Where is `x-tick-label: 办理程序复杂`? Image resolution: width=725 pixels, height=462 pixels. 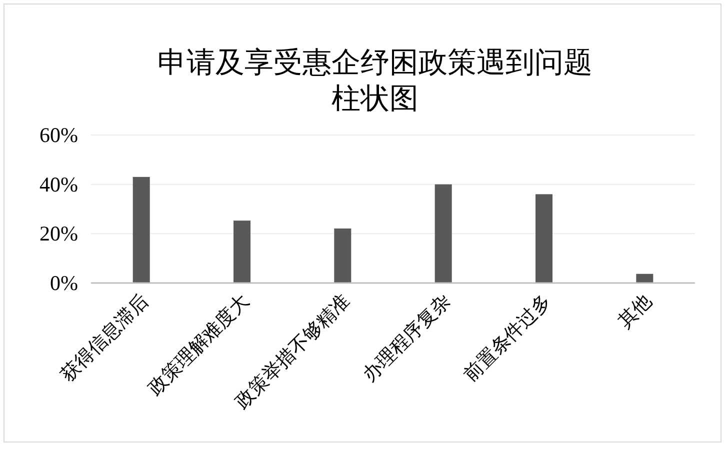
x-tick-label: 办理程序复杂 is located at coordinates (406, 338).